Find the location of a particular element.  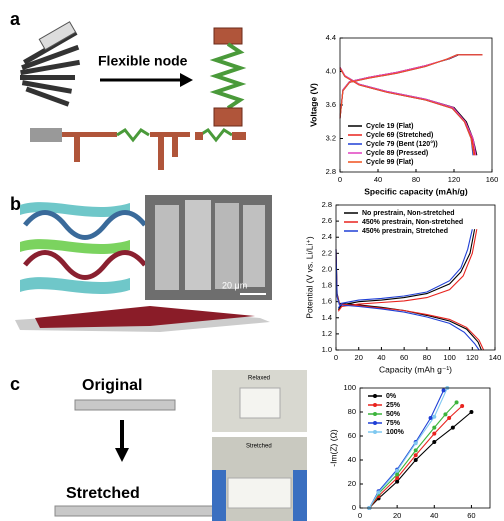

y-tick-label: 1.0 is located at coordinates (327, 349).